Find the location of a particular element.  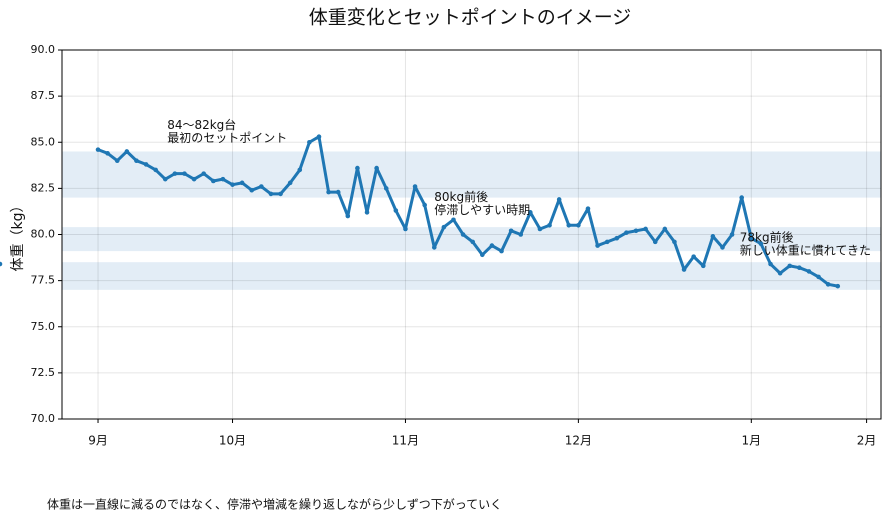

annotation: 停滞しやすい時期 is located at coordinates (482, 209).